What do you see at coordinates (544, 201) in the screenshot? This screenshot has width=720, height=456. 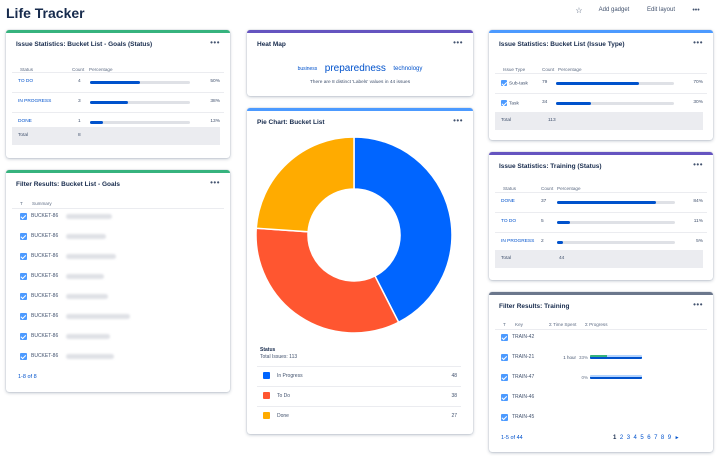 I see `status-count: 37` at bounding box center [544, 201].